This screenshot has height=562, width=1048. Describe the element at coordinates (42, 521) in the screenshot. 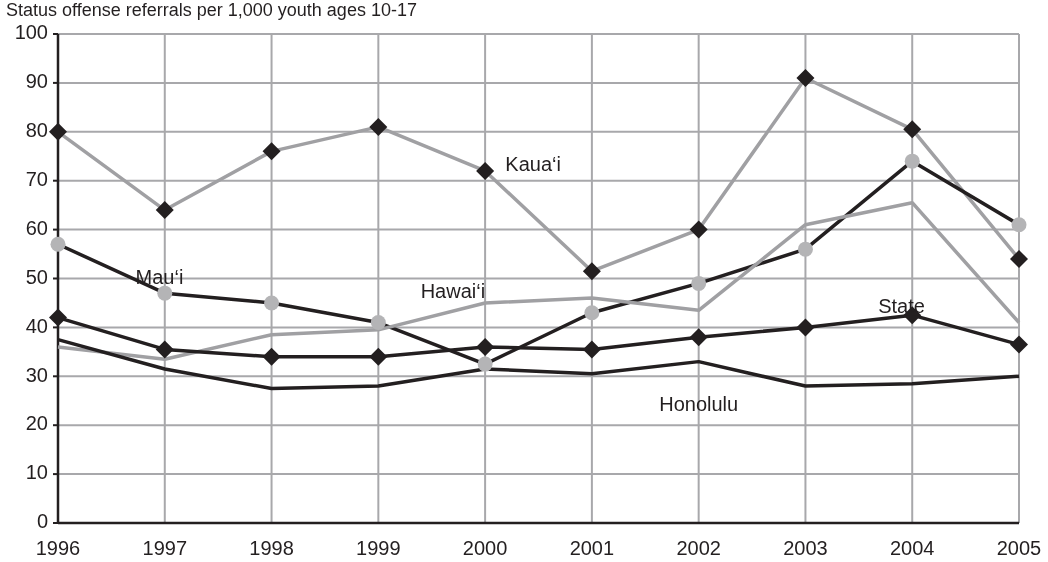

I see `y-tick-label: 0` at that location.